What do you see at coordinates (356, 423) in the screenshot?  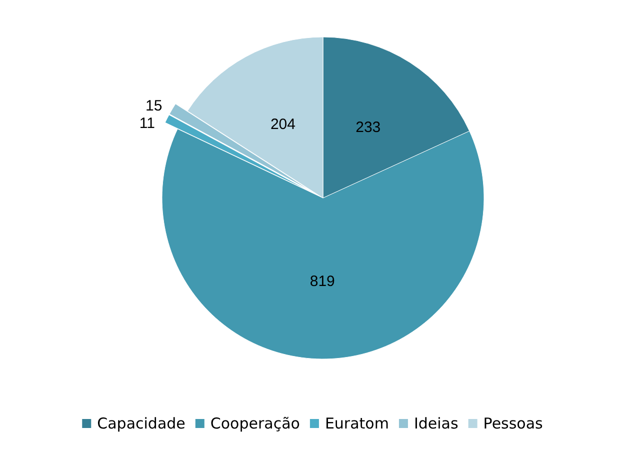 I see `legend-label: Euratom` at bounding box center [356, 423].